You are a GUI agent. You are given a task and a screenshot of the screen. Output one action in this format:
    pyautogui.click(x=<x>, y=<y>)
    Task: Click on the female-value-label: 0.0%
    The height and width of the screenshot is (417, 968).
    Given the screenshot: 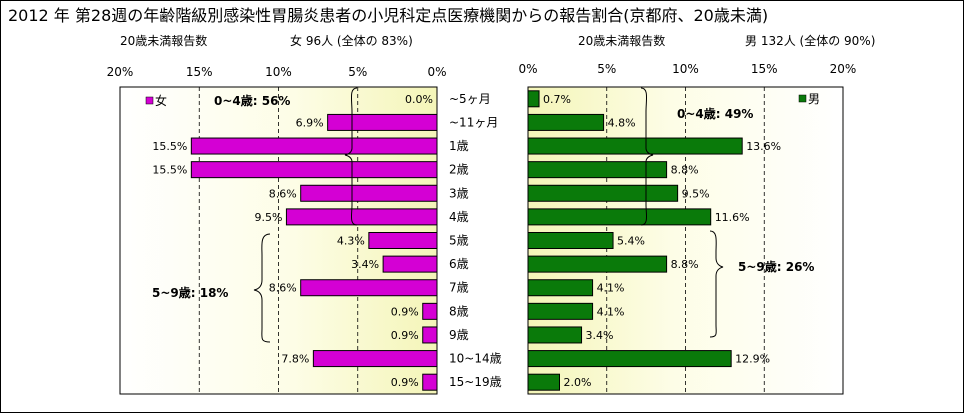 What is the action you would take?
    pyautogui.click(x=419, y=99)
    